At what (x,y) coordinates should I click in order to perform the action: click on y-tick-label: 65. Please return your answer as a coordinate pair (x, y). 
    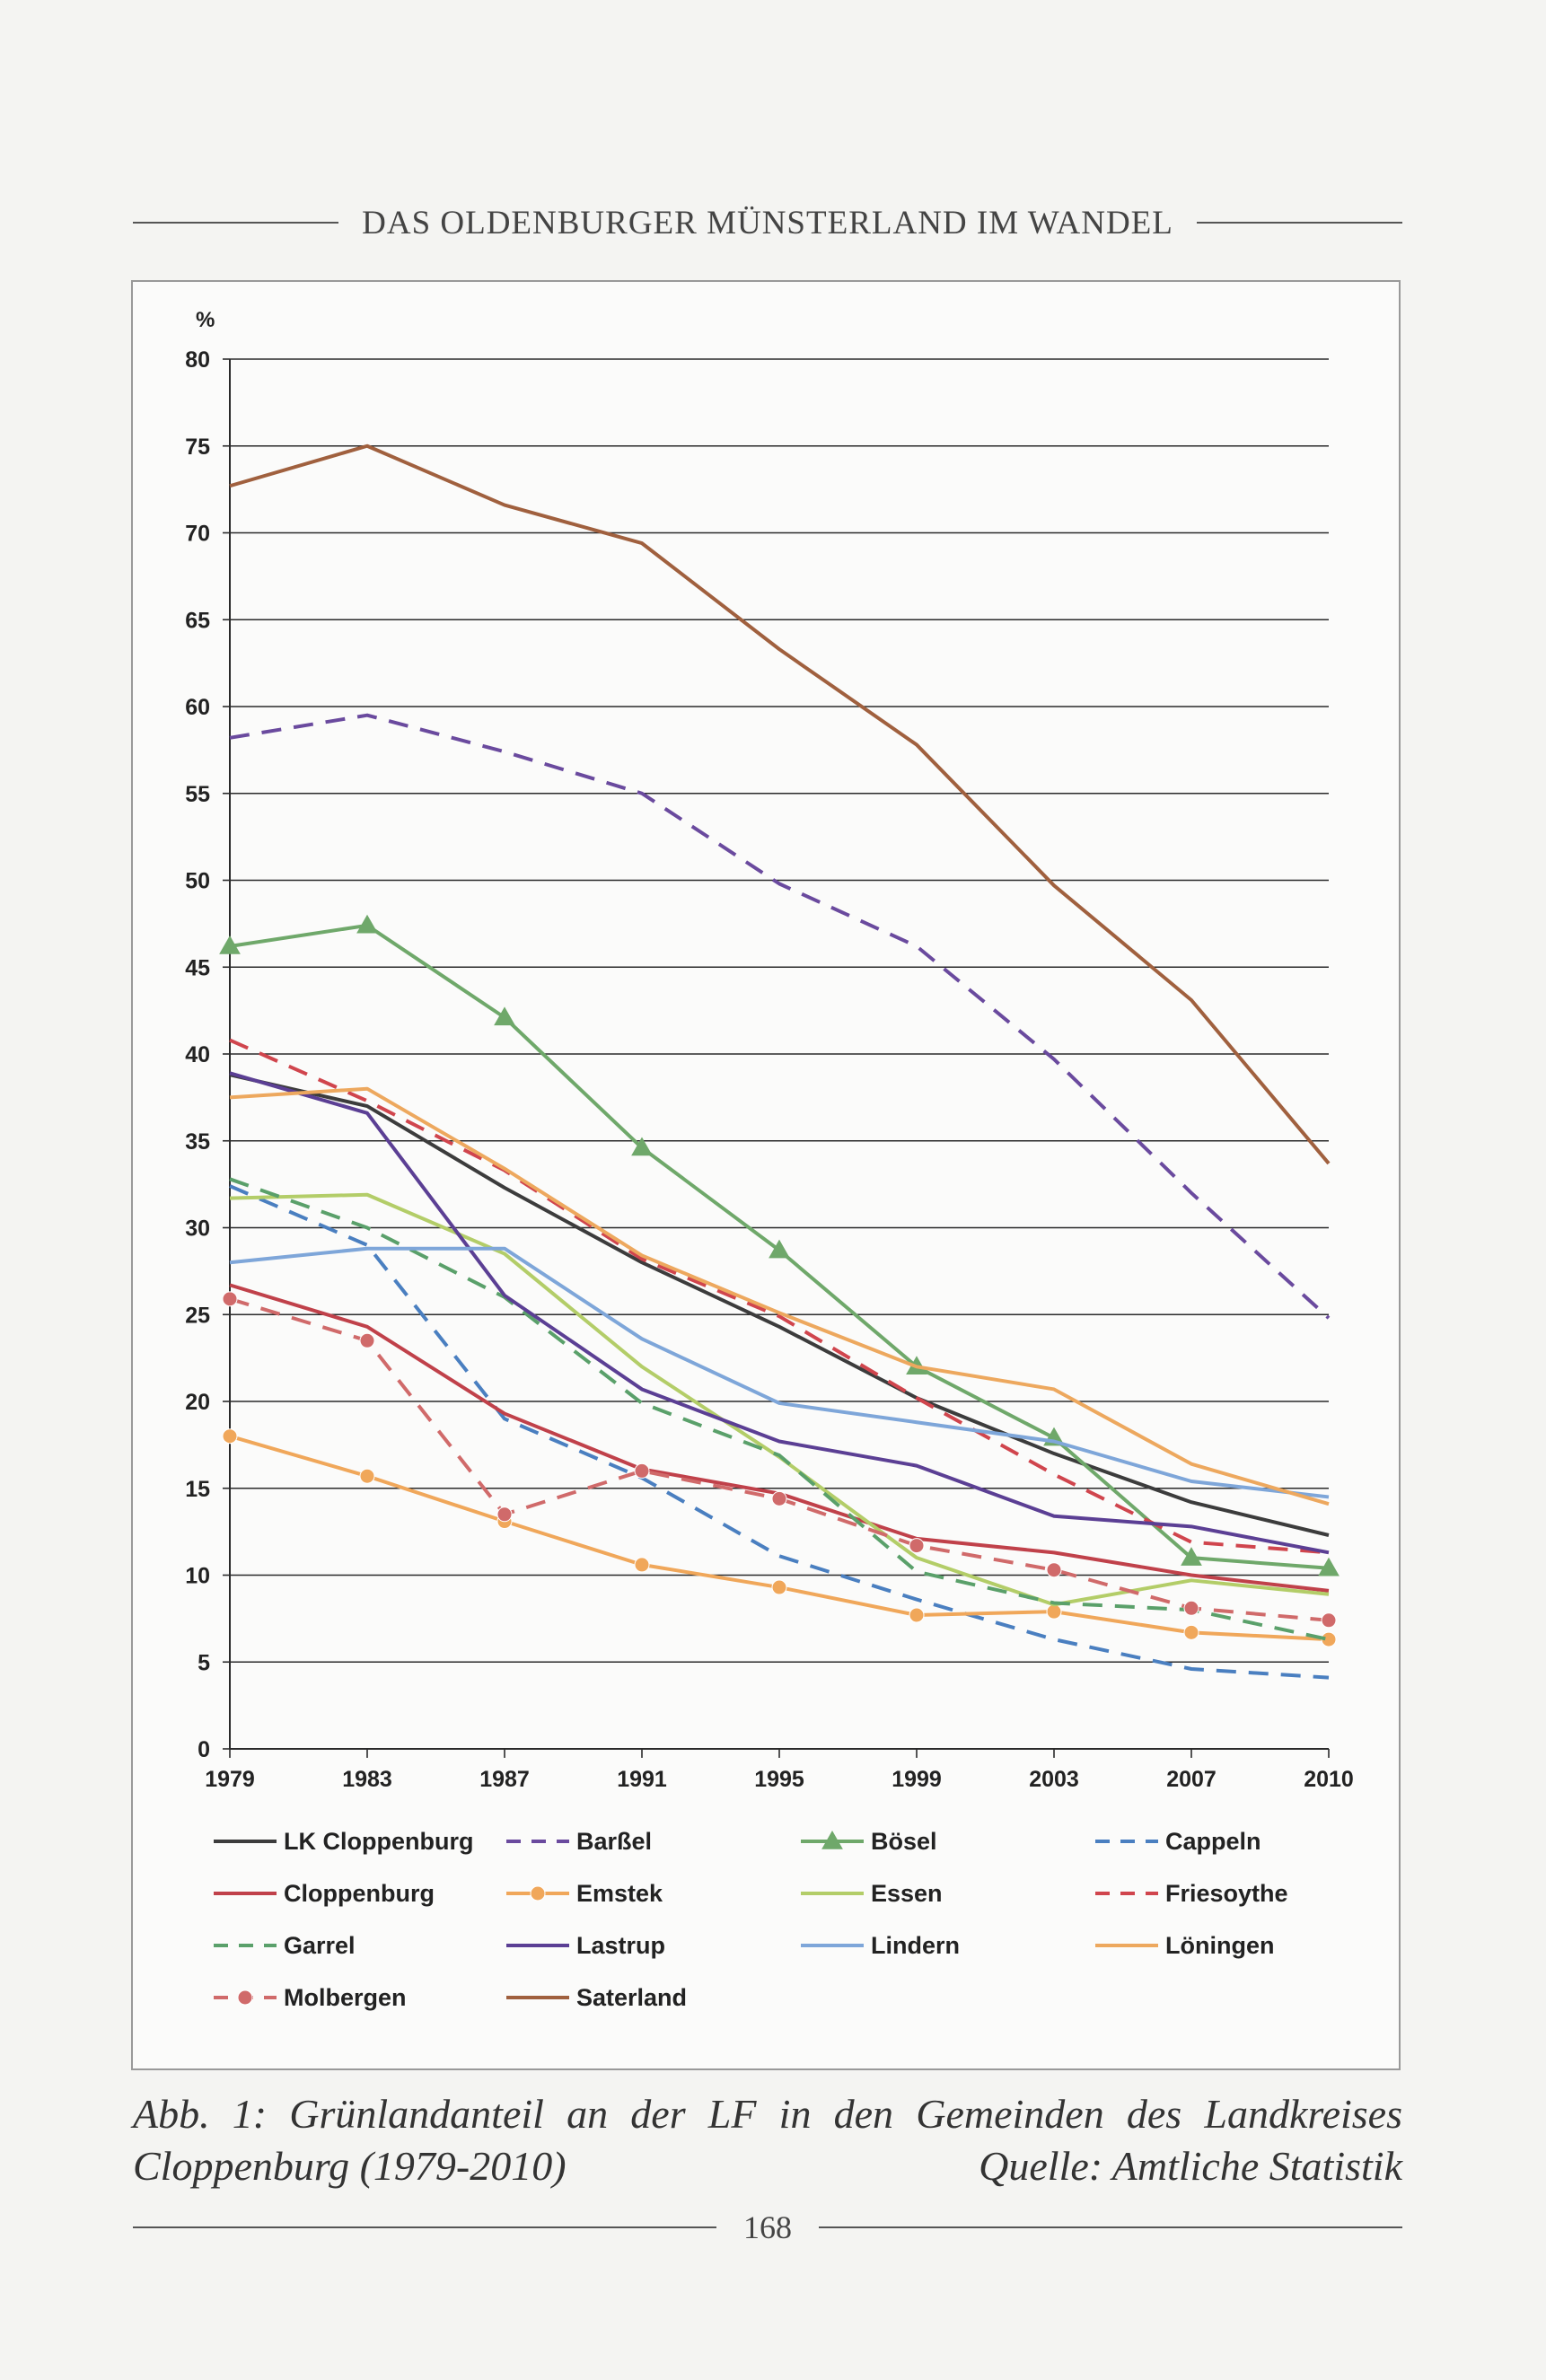
    Looking at the image, I should click on (197, 620).